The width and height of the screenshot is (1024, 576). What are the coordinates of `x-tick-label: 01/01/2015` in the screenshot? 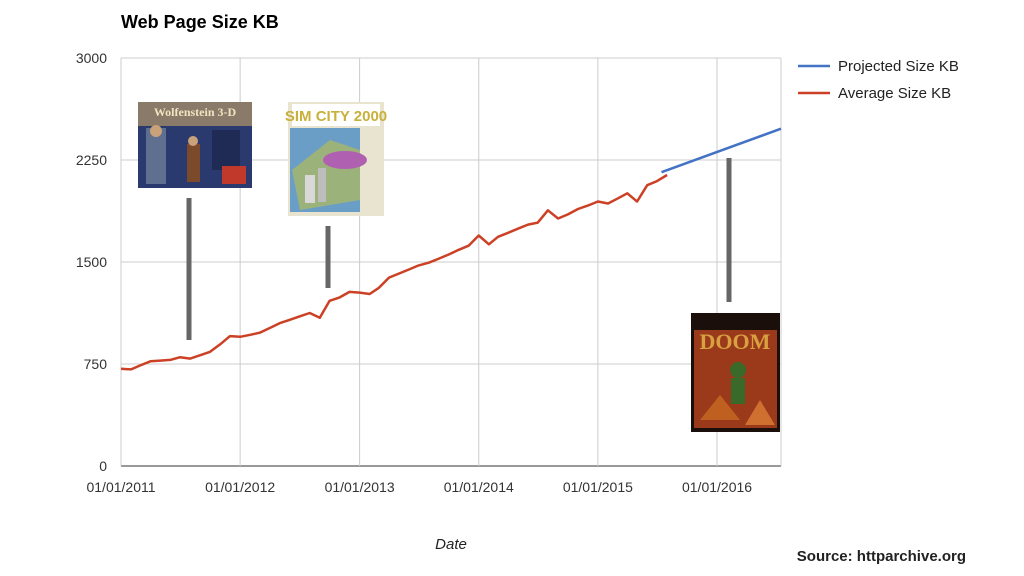 It's located at (598, 487).